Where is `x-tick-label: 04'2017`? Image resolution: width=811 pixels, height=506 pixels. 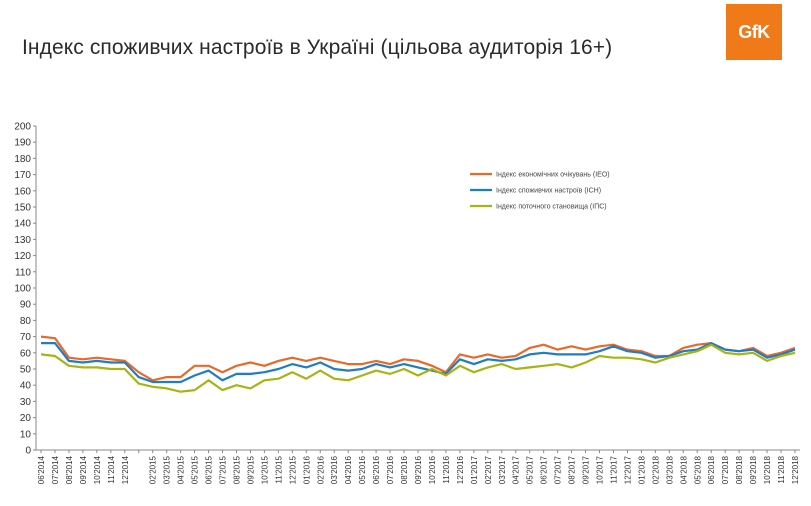
x-tick-label: 04'2017 is located at coordinates (516, 469).